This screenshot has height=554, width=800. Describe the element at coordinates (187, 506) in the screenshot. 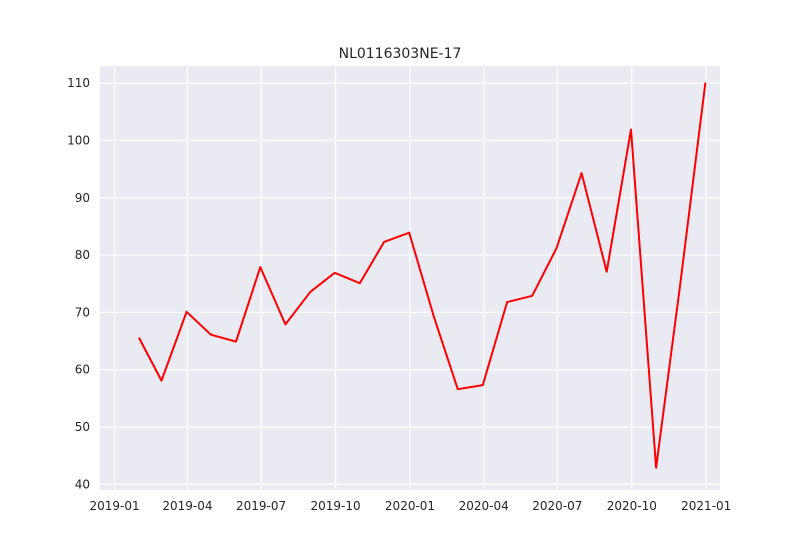

I see `x-tick-label: 2019-04` at that location.